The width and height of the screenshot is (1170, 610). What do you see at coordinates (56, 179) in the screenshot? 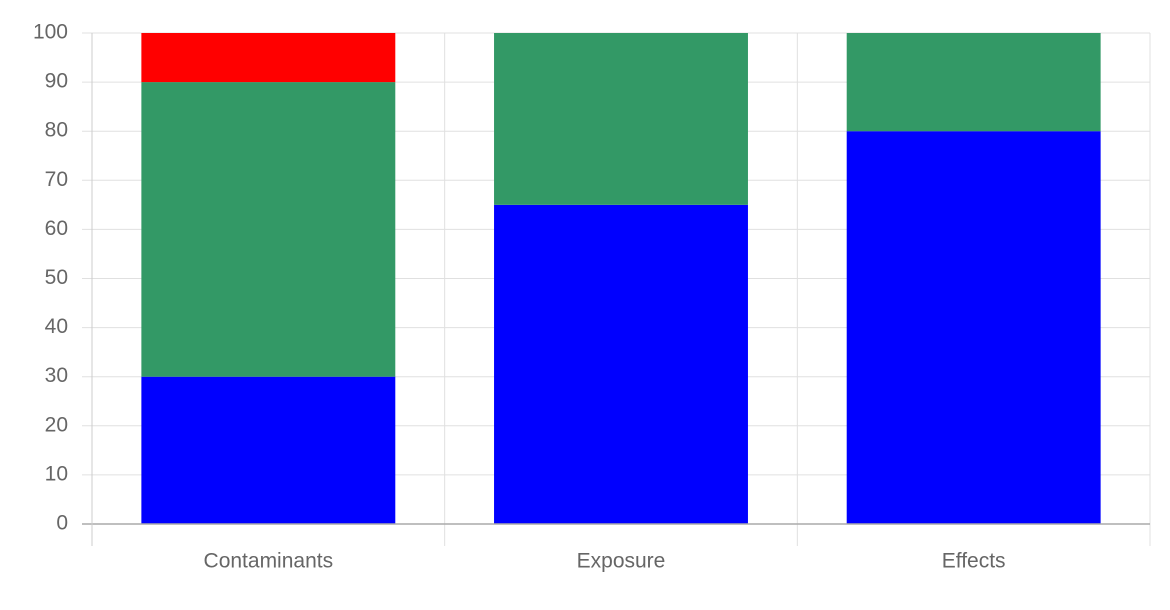
I see `y-tick-label: 70` at bounding box center [56, 179].